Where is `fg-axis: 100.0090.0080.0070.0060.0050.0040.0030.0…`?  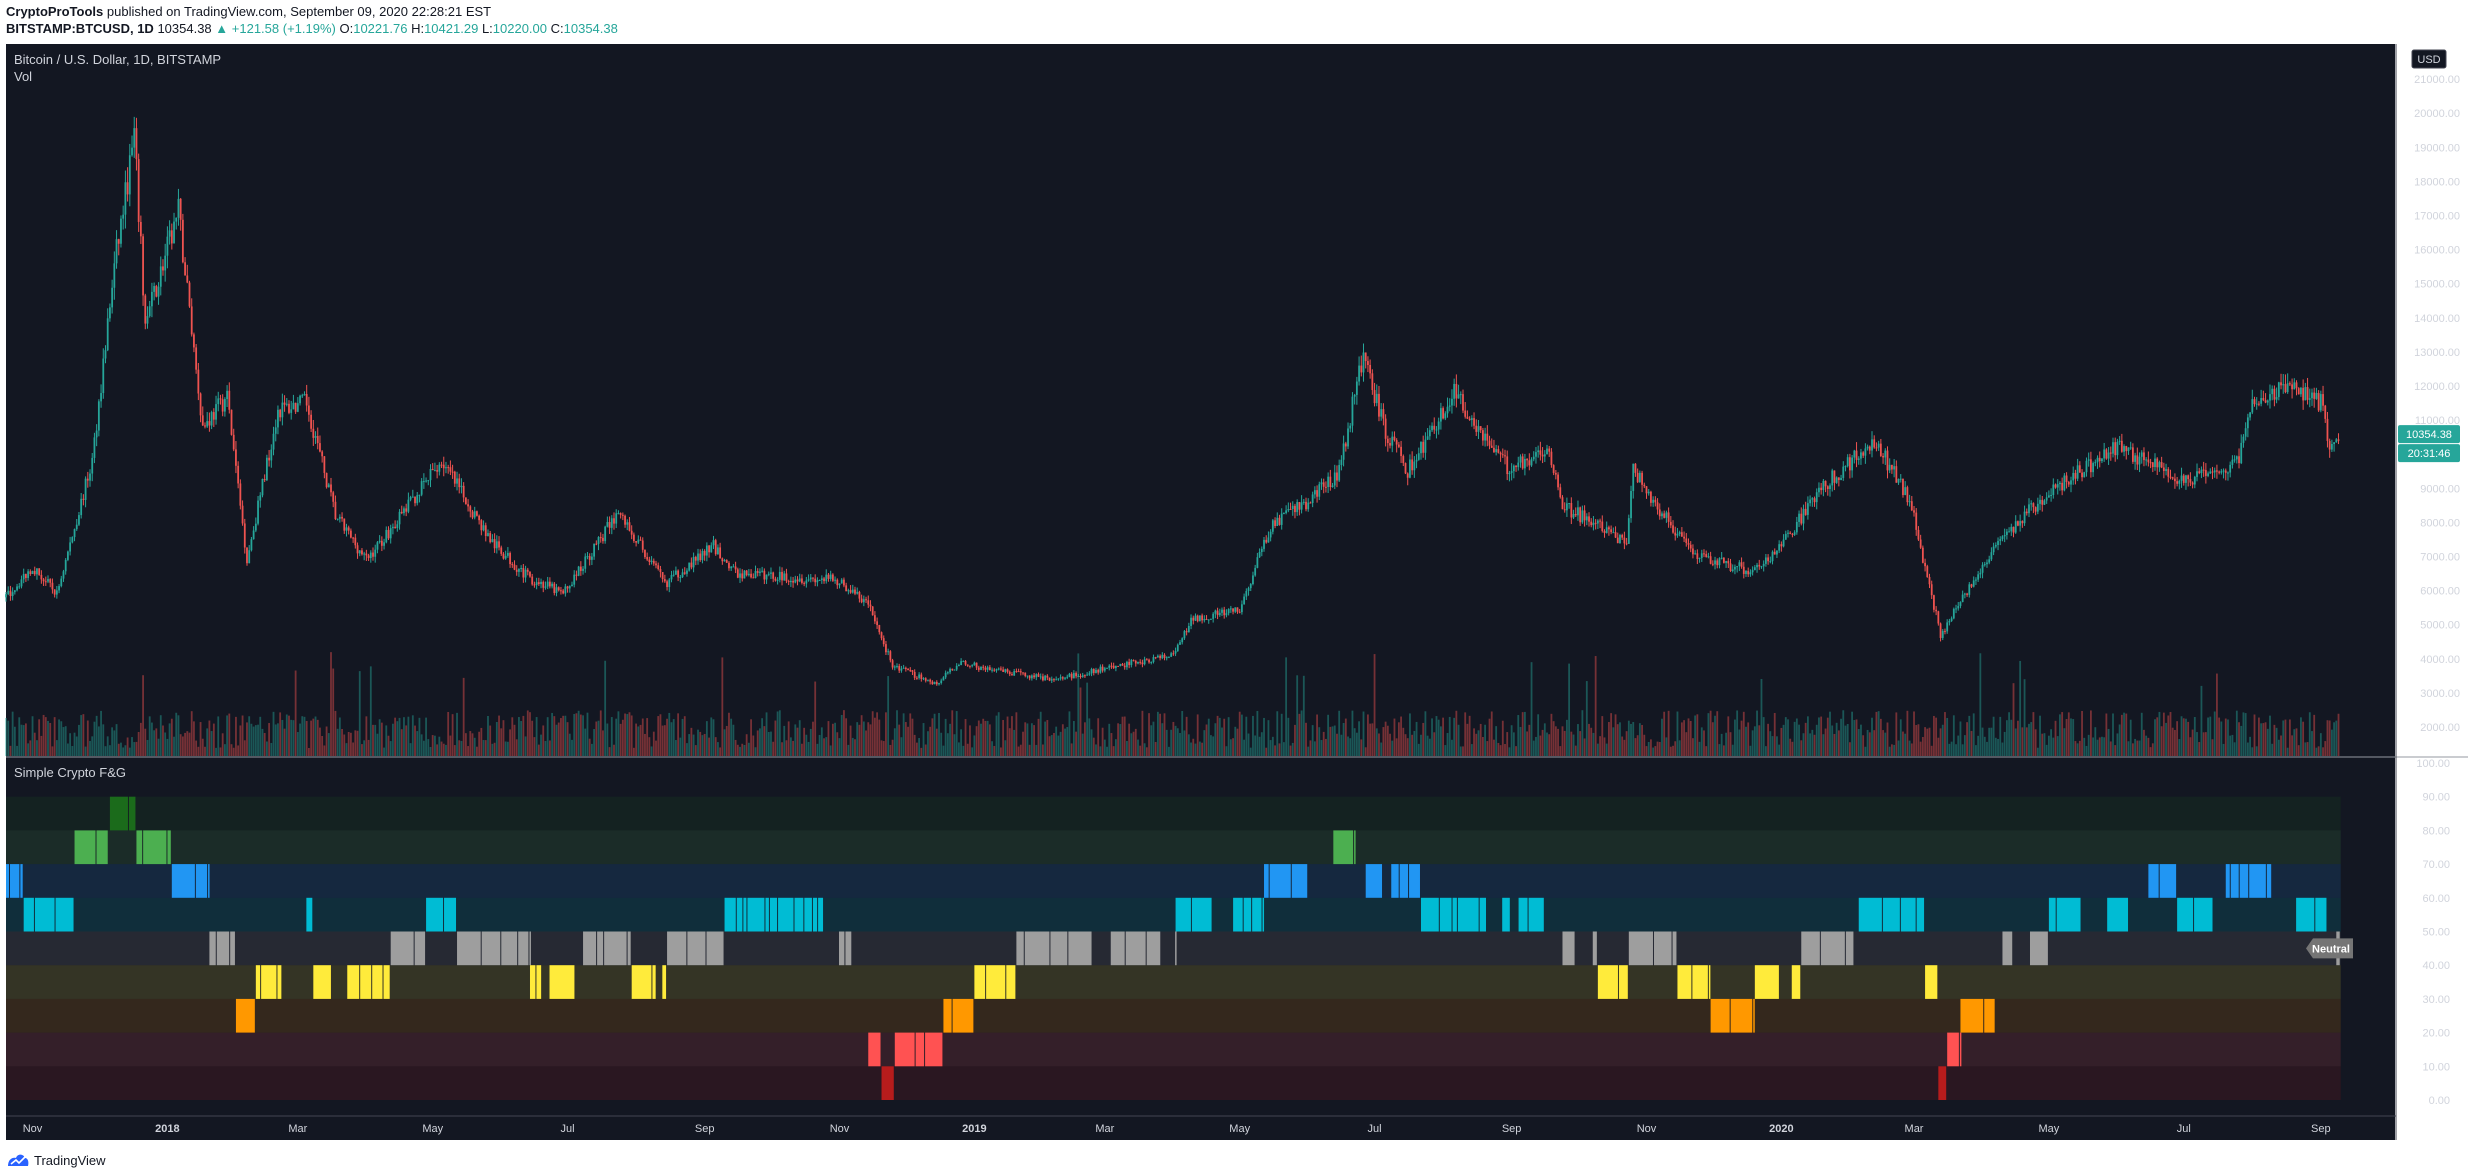
fg-axis: 100.0090.0080.0070.0060.0050.0040.0030.0… is located at coordinates (2433, 932).